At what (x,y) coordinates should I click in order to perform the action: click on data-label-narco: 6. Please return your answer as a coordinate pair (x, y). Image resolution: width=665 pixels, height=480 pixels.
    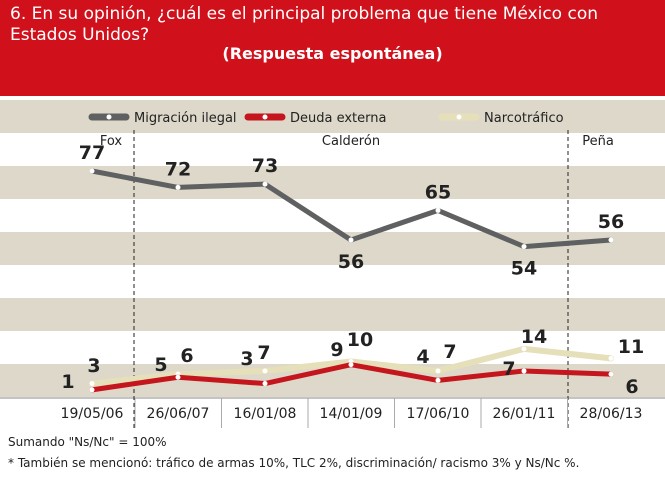
    Looking at the image, I should click on (186, 356).